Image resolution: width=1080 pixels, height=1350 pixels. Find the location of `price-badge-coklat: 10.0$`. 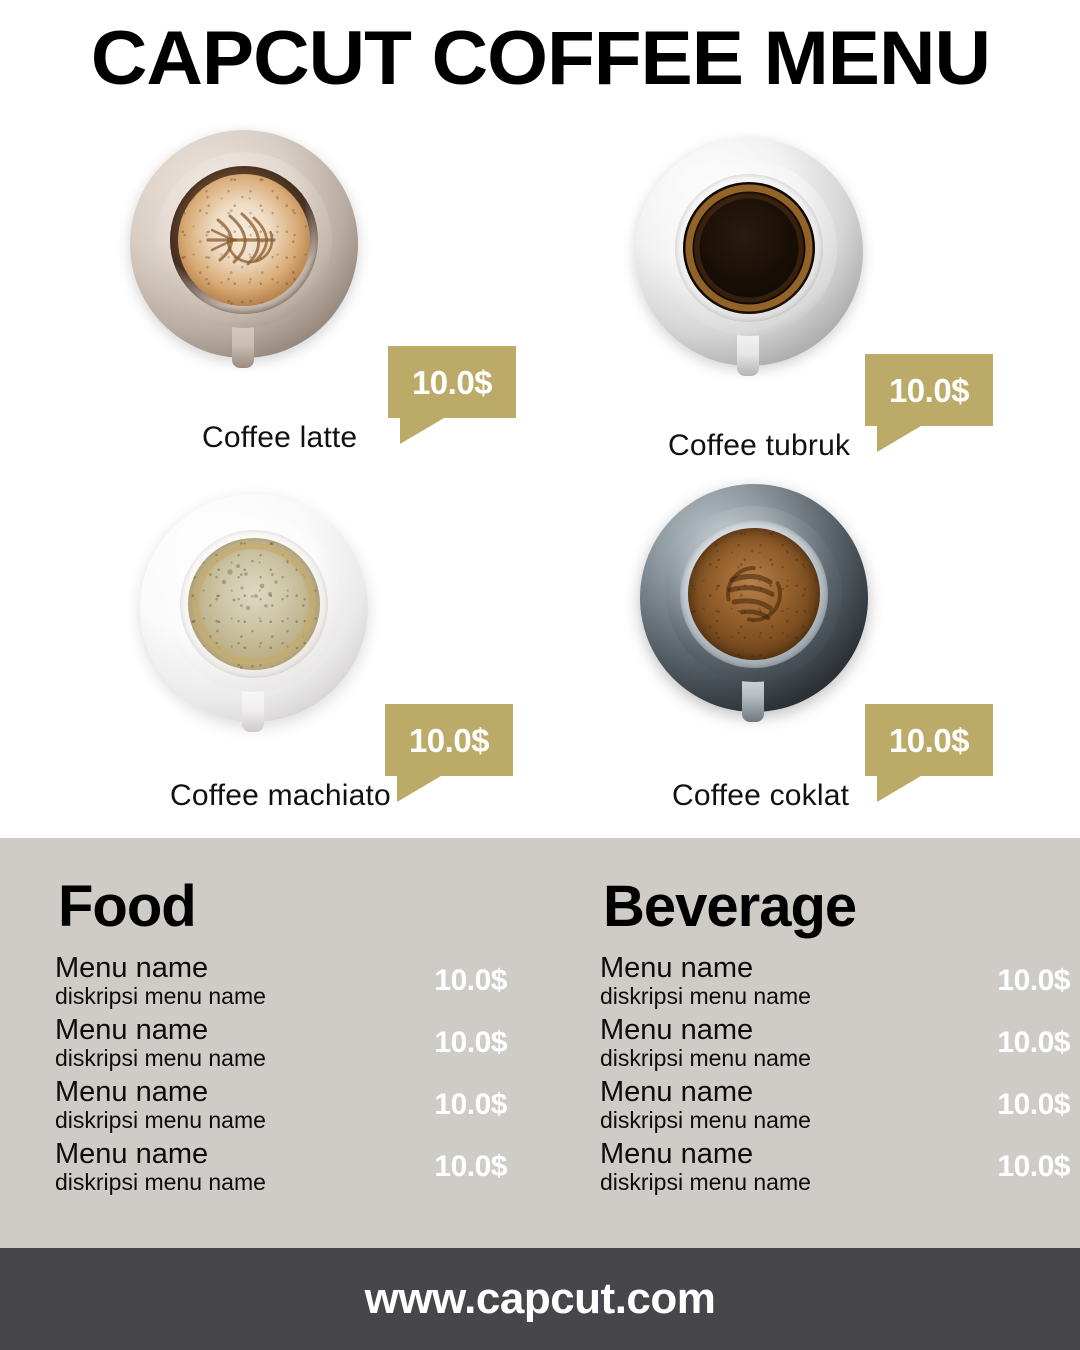

price-badge-coklat: 10.0$ is located at coordinates (929, 753).